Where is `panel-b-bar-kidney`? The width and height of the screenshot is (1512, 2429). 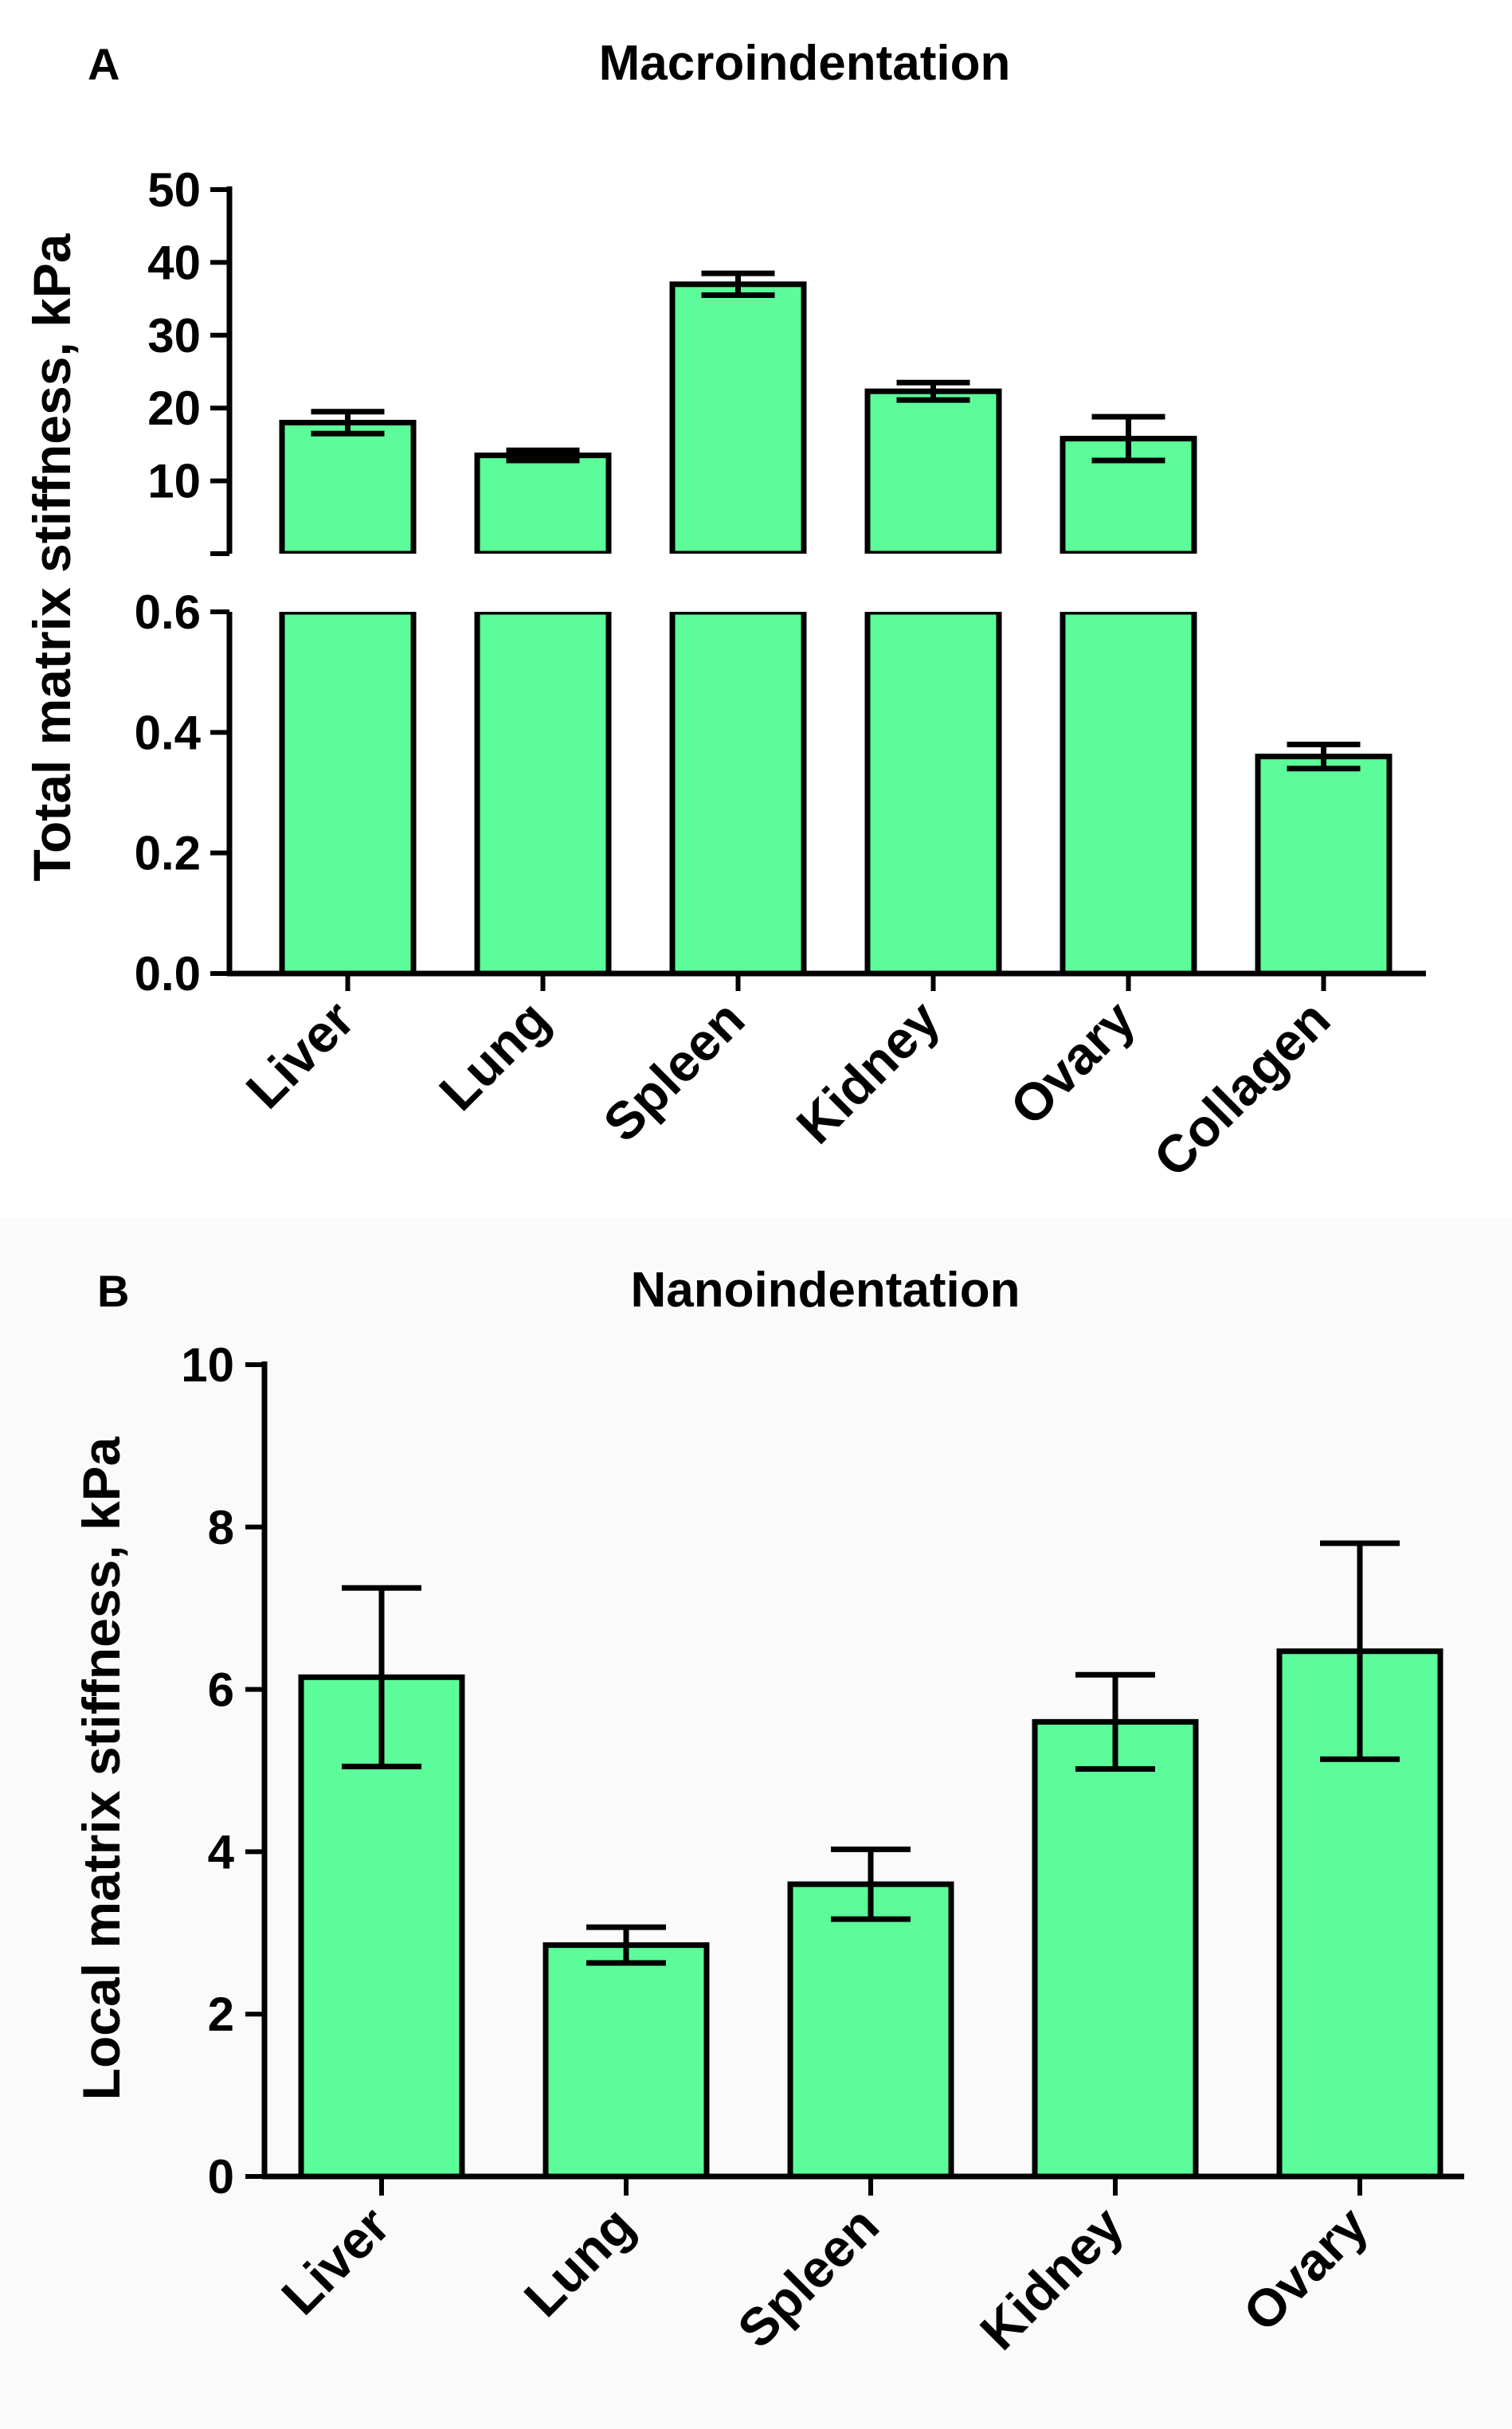
panel-b-bar-kidney is located at coordinates (1115, 1949).